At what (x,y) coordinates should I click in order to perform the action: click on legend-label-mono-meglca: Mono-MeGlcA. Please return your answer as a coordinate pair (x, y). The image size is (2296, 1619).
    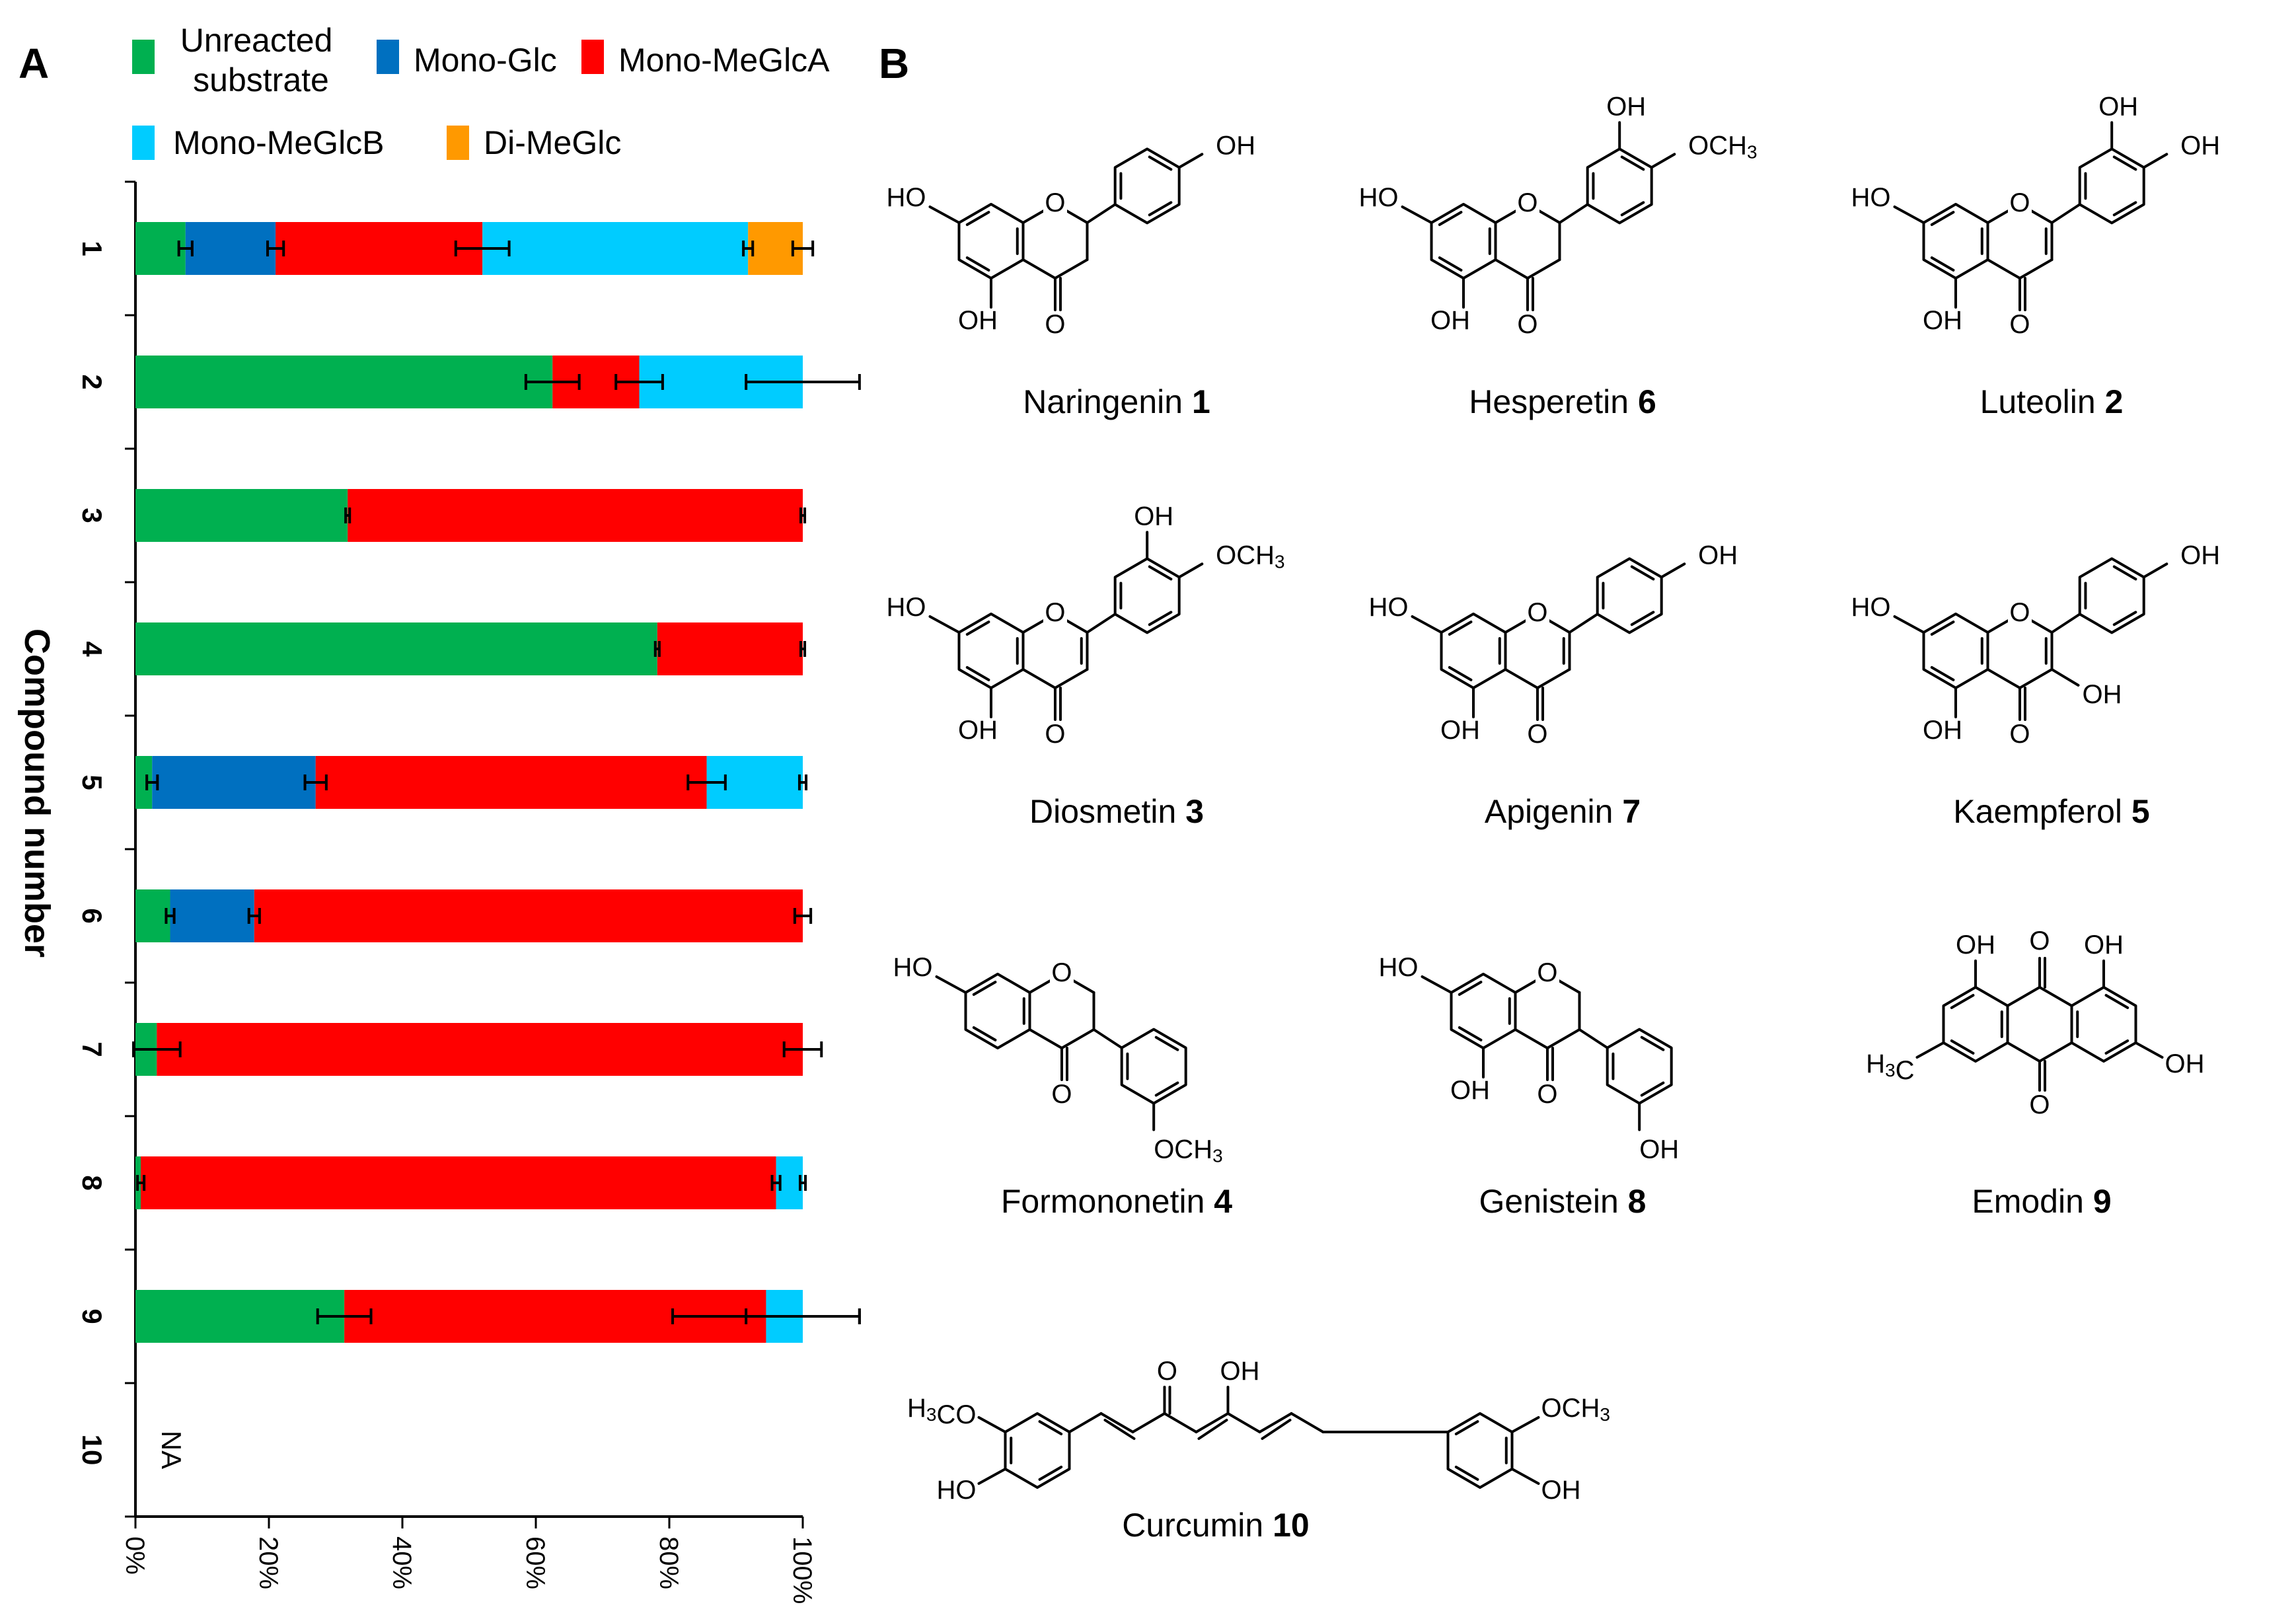
    Looking at the image, I should click on (724, 61).